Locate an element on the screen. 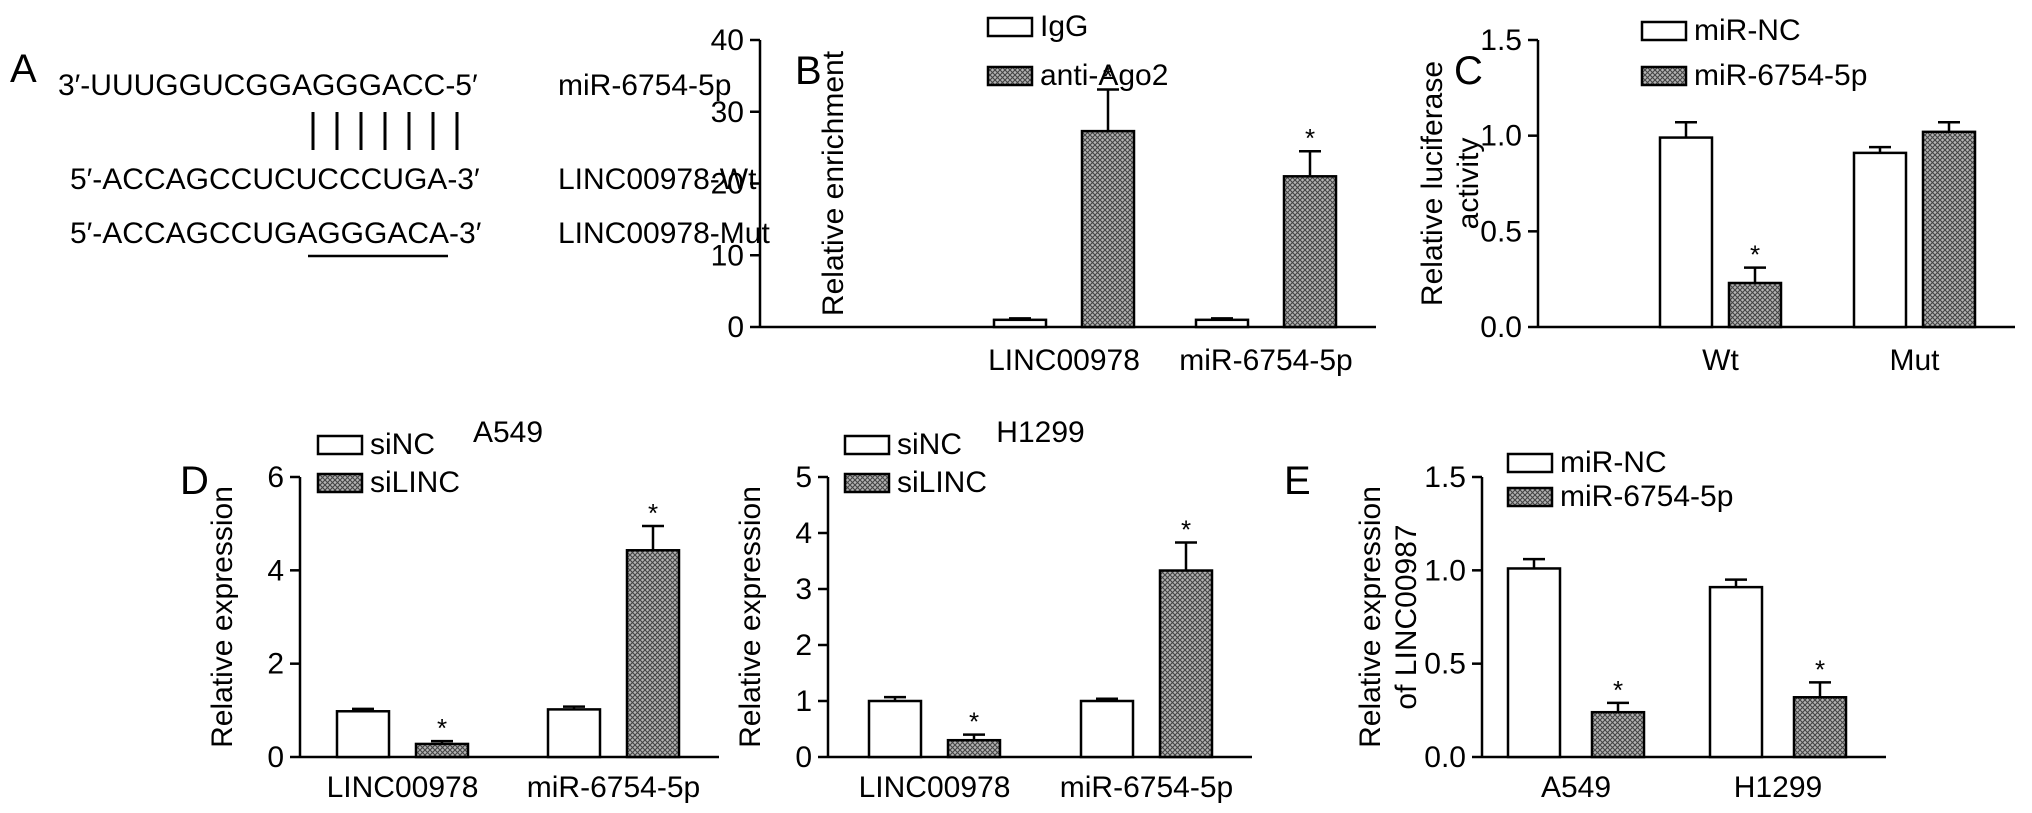 The image size is (2032, 813). mut-sequence: 5′-ACCAGCCUGAGGGACA-3′ is located at coordinates (276, 233).